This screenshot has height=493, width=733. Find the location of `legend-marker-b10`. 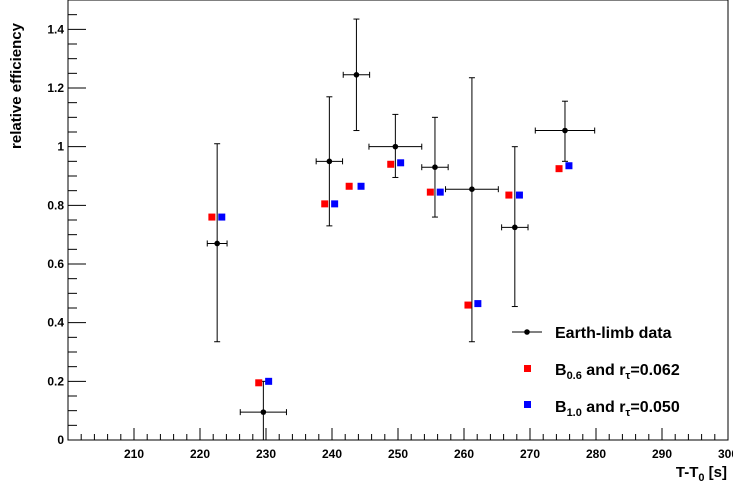

legend-marker-b10 is located at coordinates (527, 404).